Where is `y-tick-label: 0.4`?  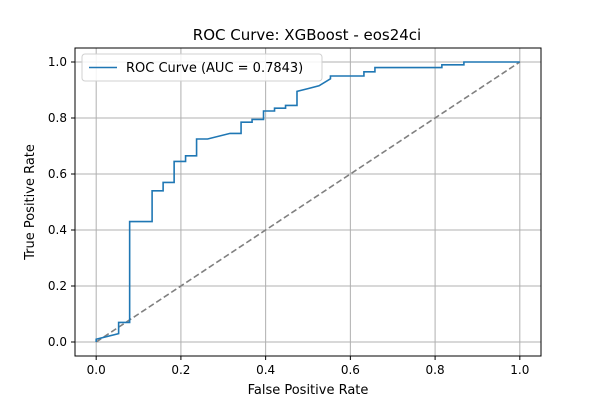
y-tick-label: 0.4 is located at coordinates (57, 230).